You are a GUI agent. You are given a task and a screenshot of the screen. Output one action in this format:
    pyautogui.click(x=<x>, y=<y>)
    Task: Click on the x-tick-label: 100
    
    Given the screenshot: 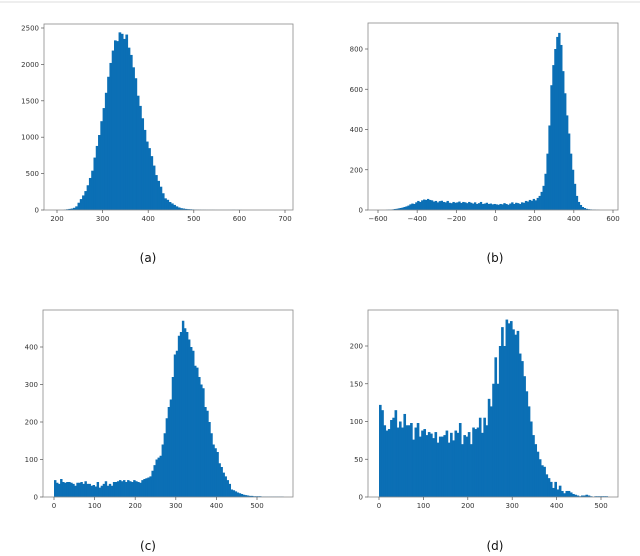 What is the action you would take?
    pyautogui.click(x=94, y=506)
    